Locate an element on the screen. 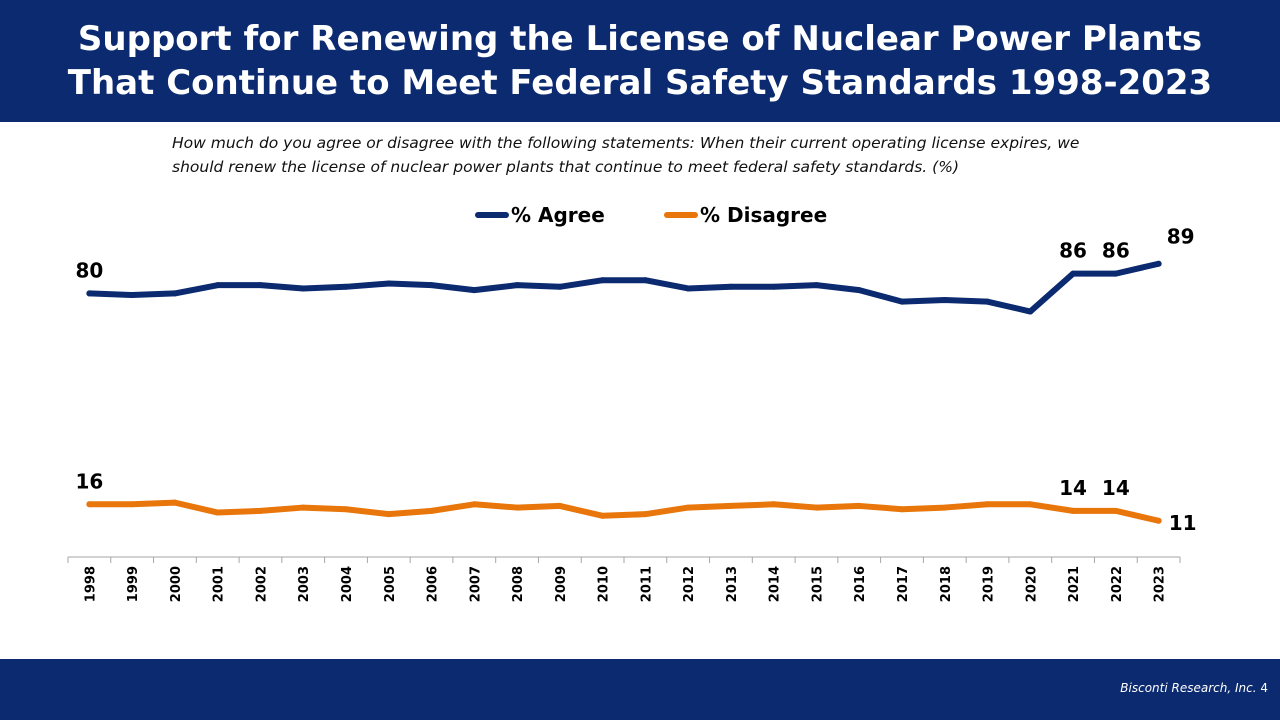 The image size is (1280, 720). x-tick-label: 2018 is located at coordinates (946, 584).